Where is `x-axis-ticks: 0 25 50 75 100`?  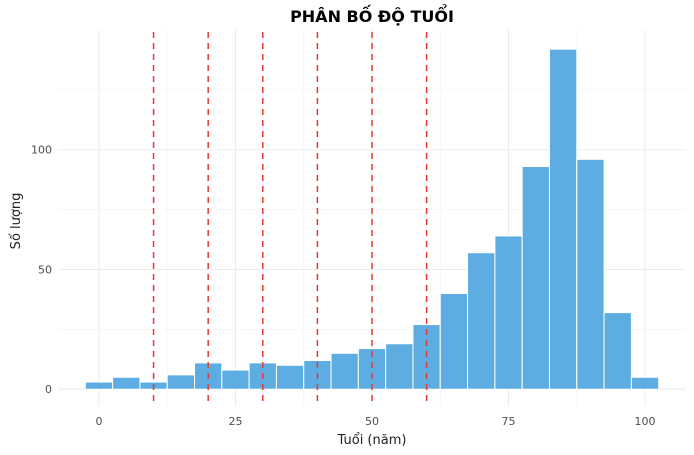
x-axis-ticks: 0 25 50 75 100 is located at coordinates (375, 421).